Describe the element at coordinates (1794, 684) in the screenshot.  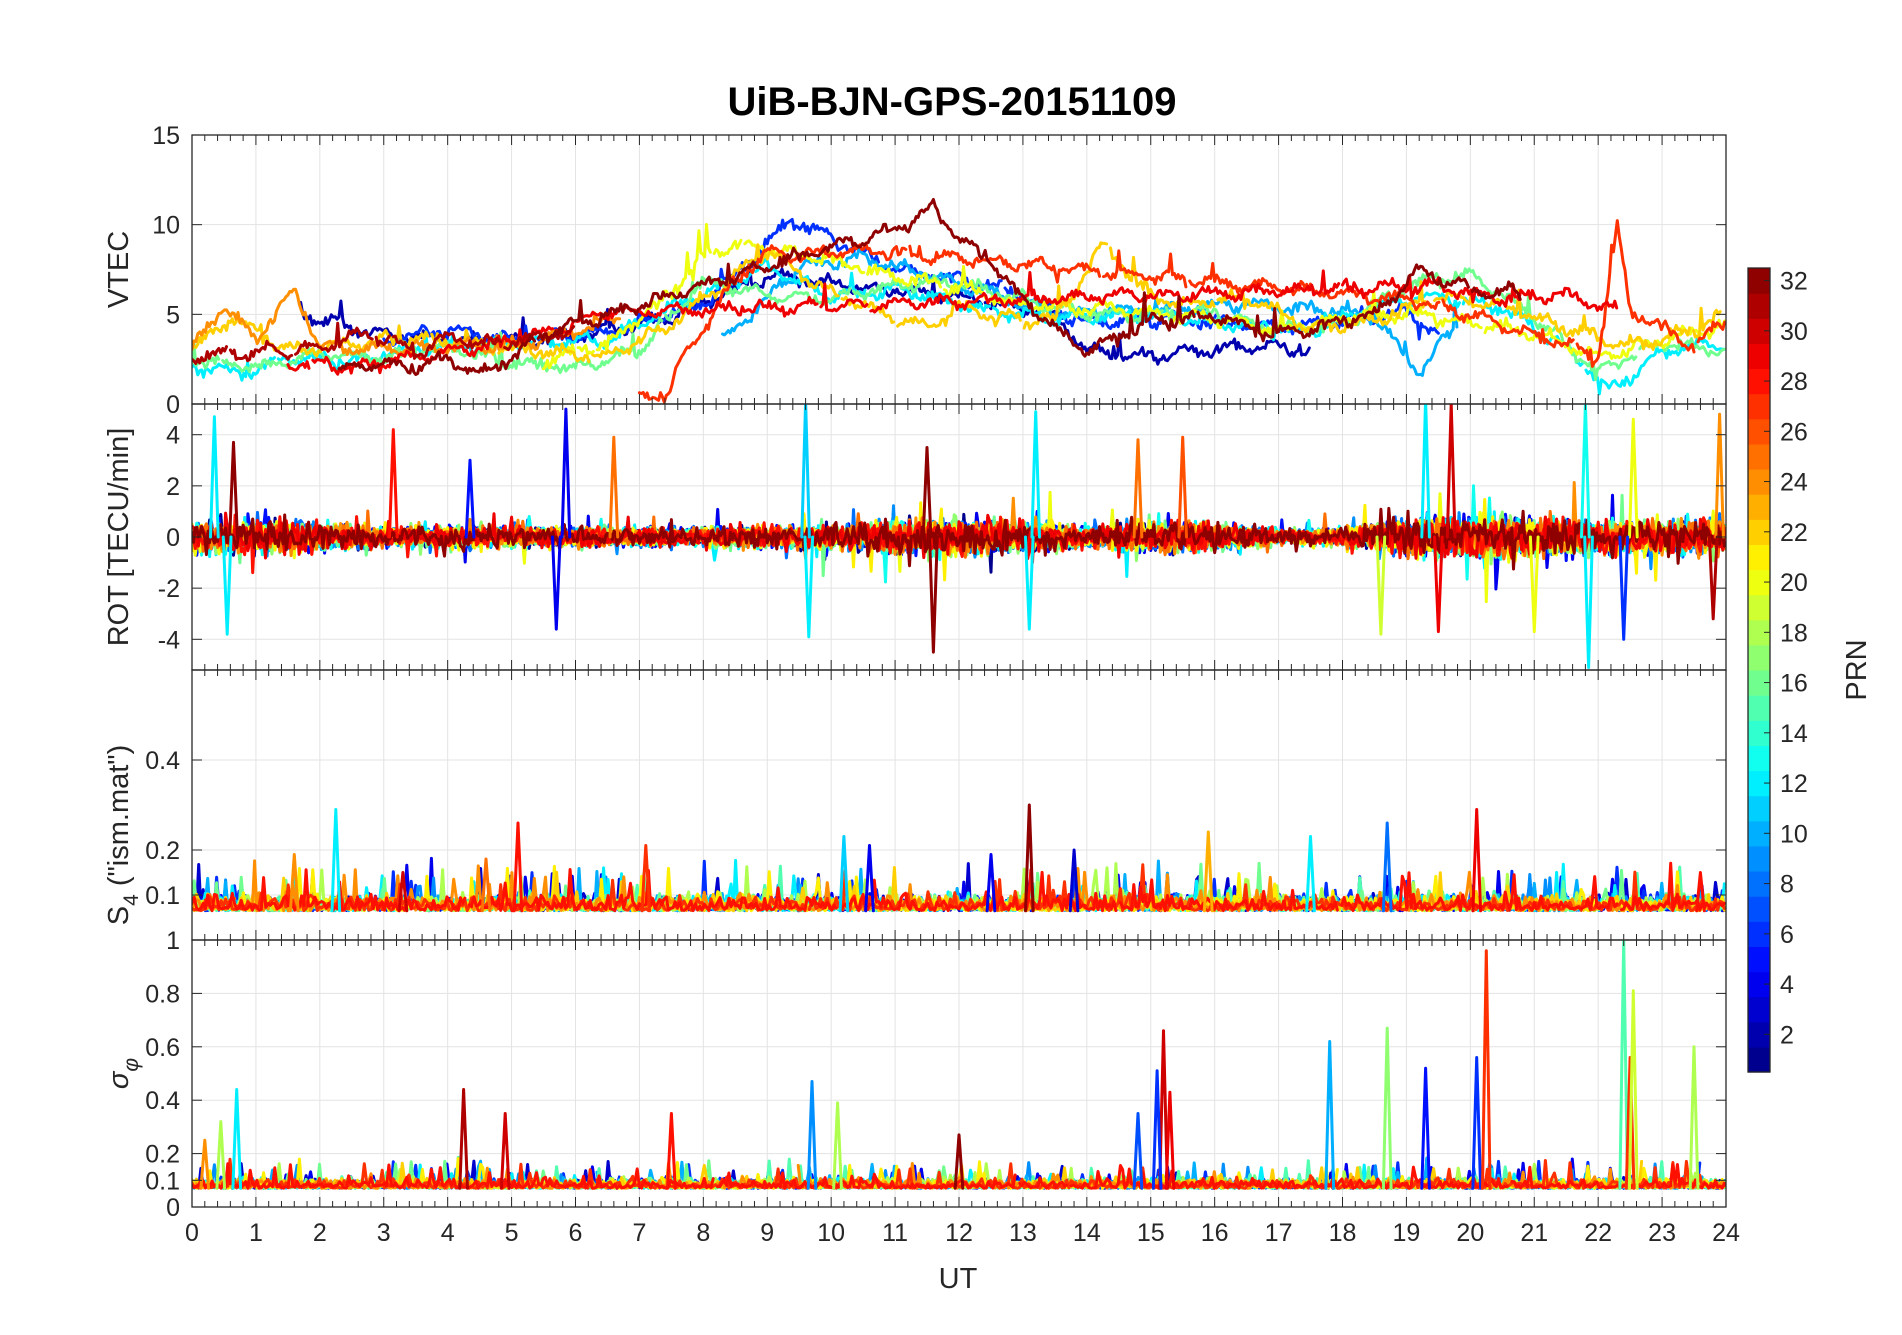
I see `colorbar-tick-label: 16` at that location.